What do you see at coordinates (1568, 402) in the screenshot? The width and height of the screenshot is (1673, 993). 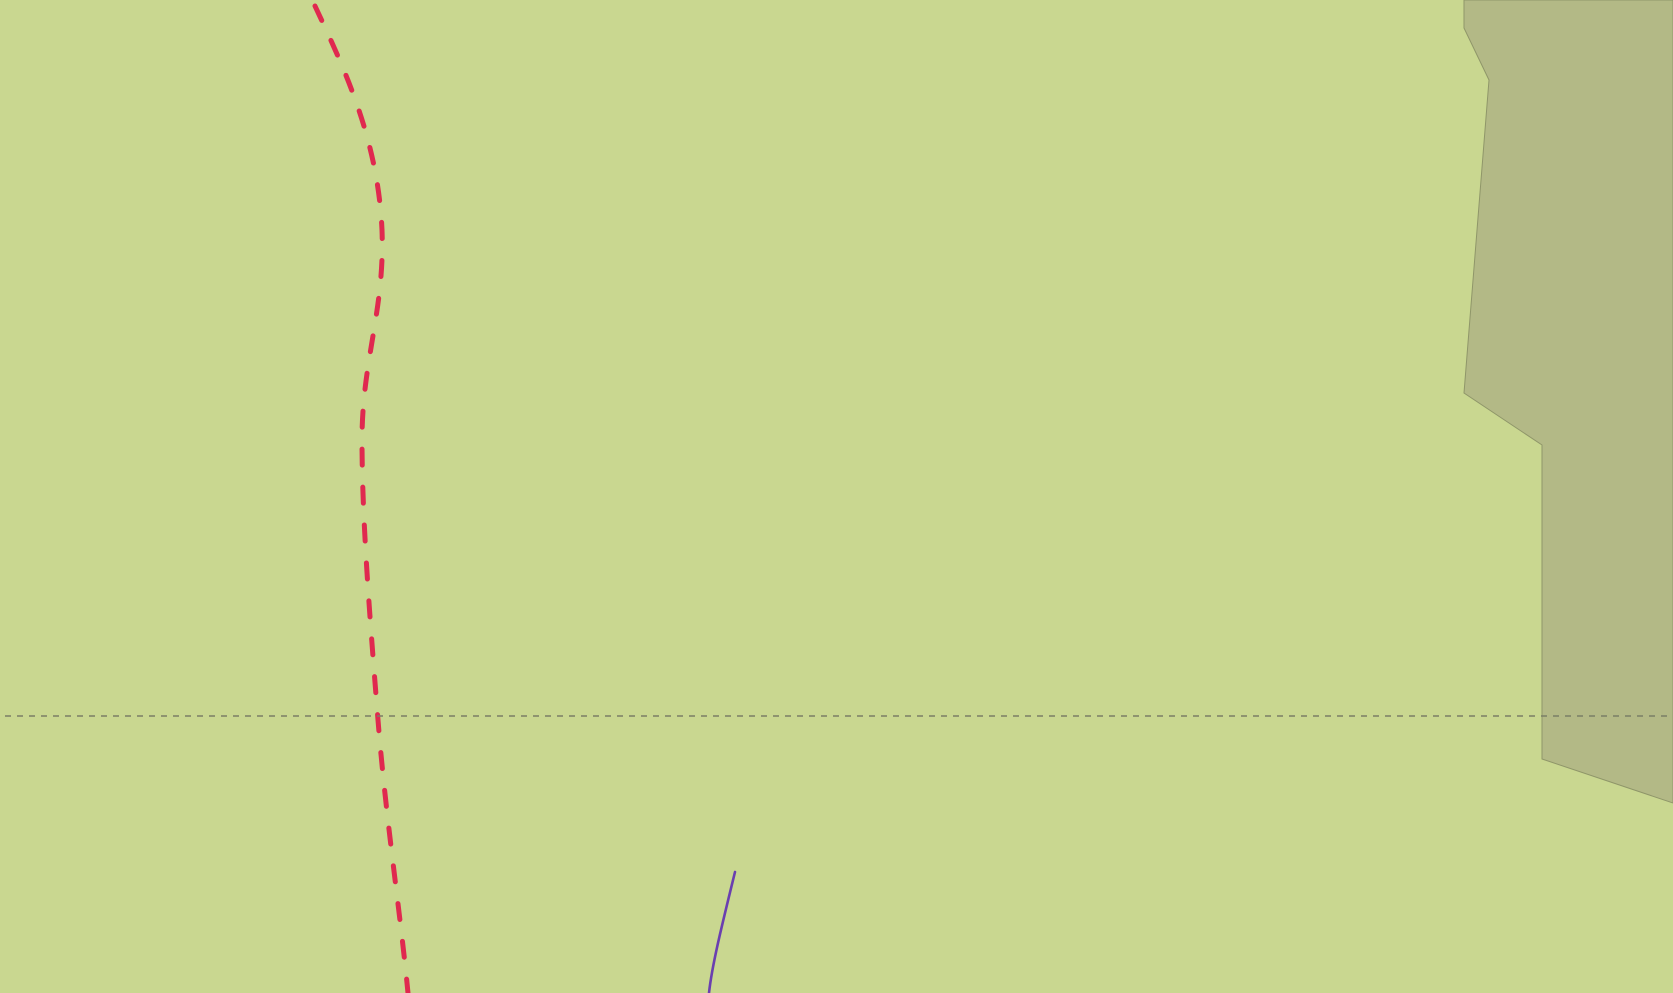 I see `protected-area` at bounding box center [1568, 402].